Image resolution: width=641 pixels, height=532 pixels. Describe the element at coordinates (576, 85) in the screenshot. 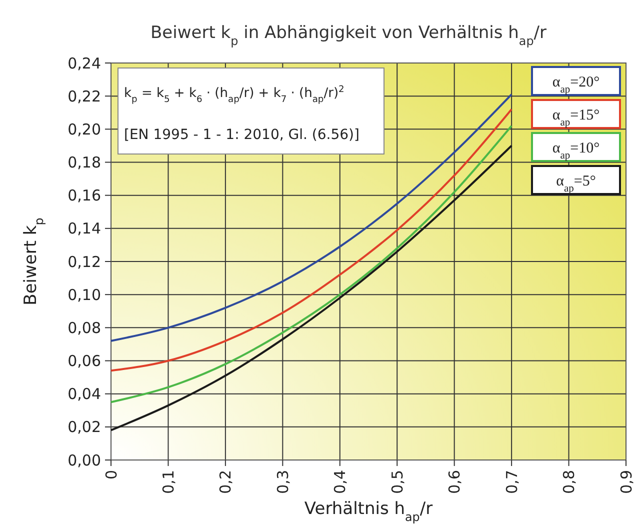

I see `text: α$_{ap}$=20°` at that location.